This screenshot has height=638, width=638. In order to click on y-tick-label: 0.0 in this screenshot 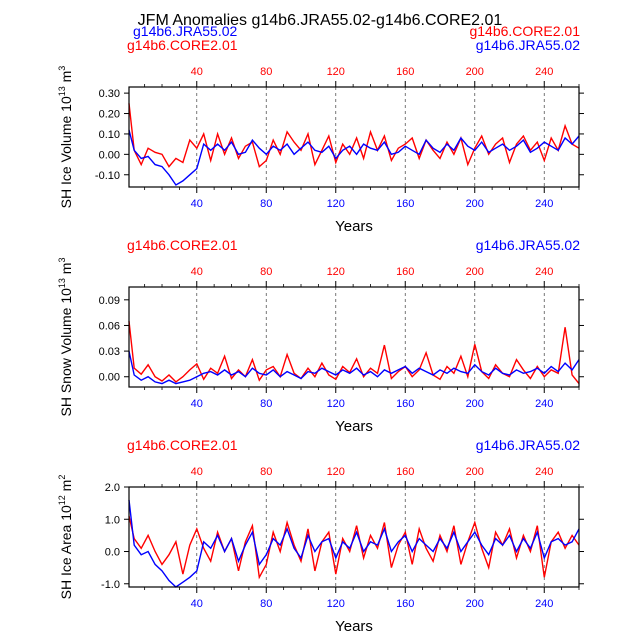, I will do `click(112, 553)`.